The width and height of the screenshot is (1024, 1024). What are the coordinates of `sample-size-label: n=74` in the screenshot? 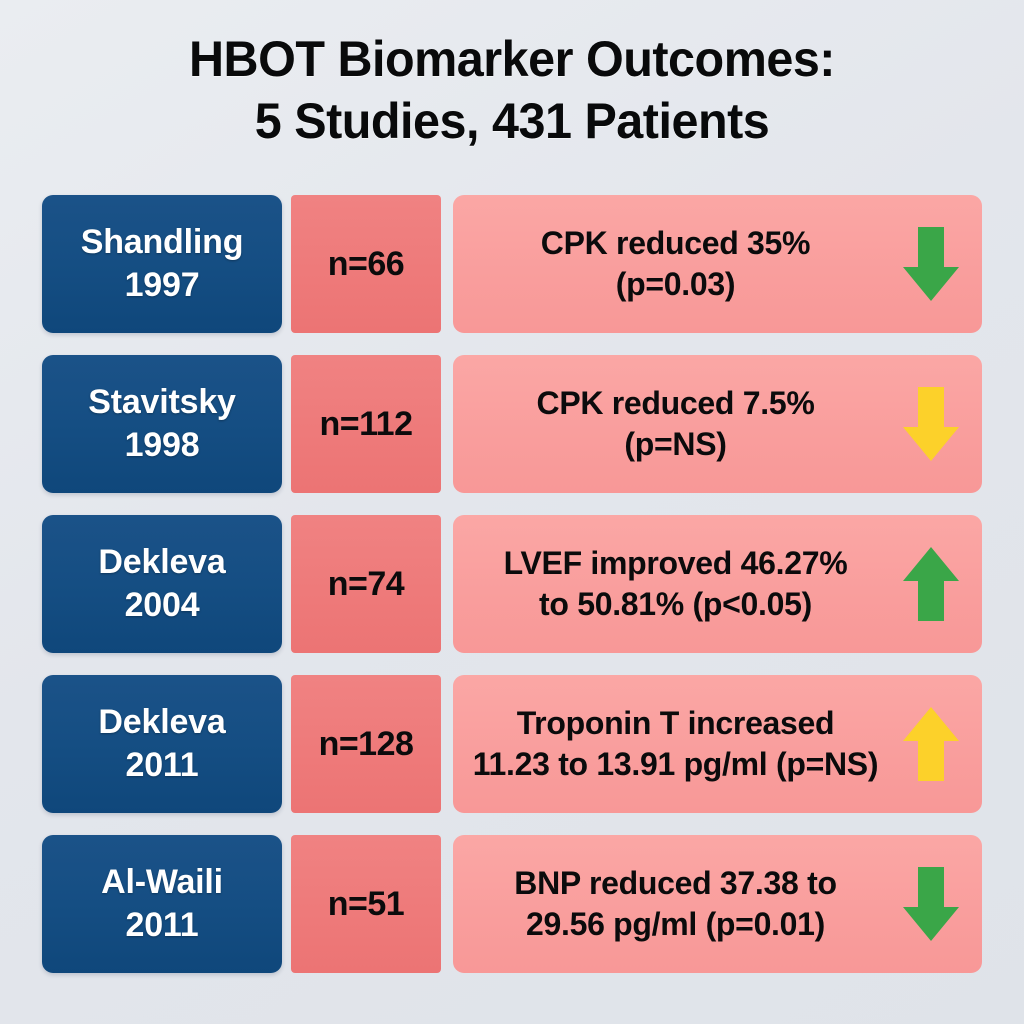 It's located at (366, 583).